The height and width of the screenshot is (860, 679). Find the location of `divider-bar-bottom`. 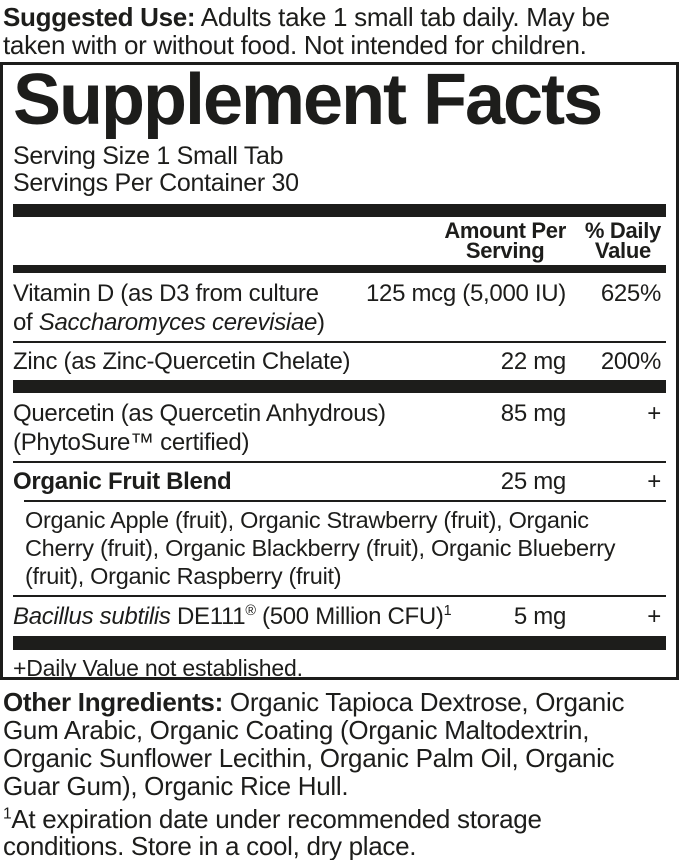

divider-bar-bottom is located at coordinates (339, 643).